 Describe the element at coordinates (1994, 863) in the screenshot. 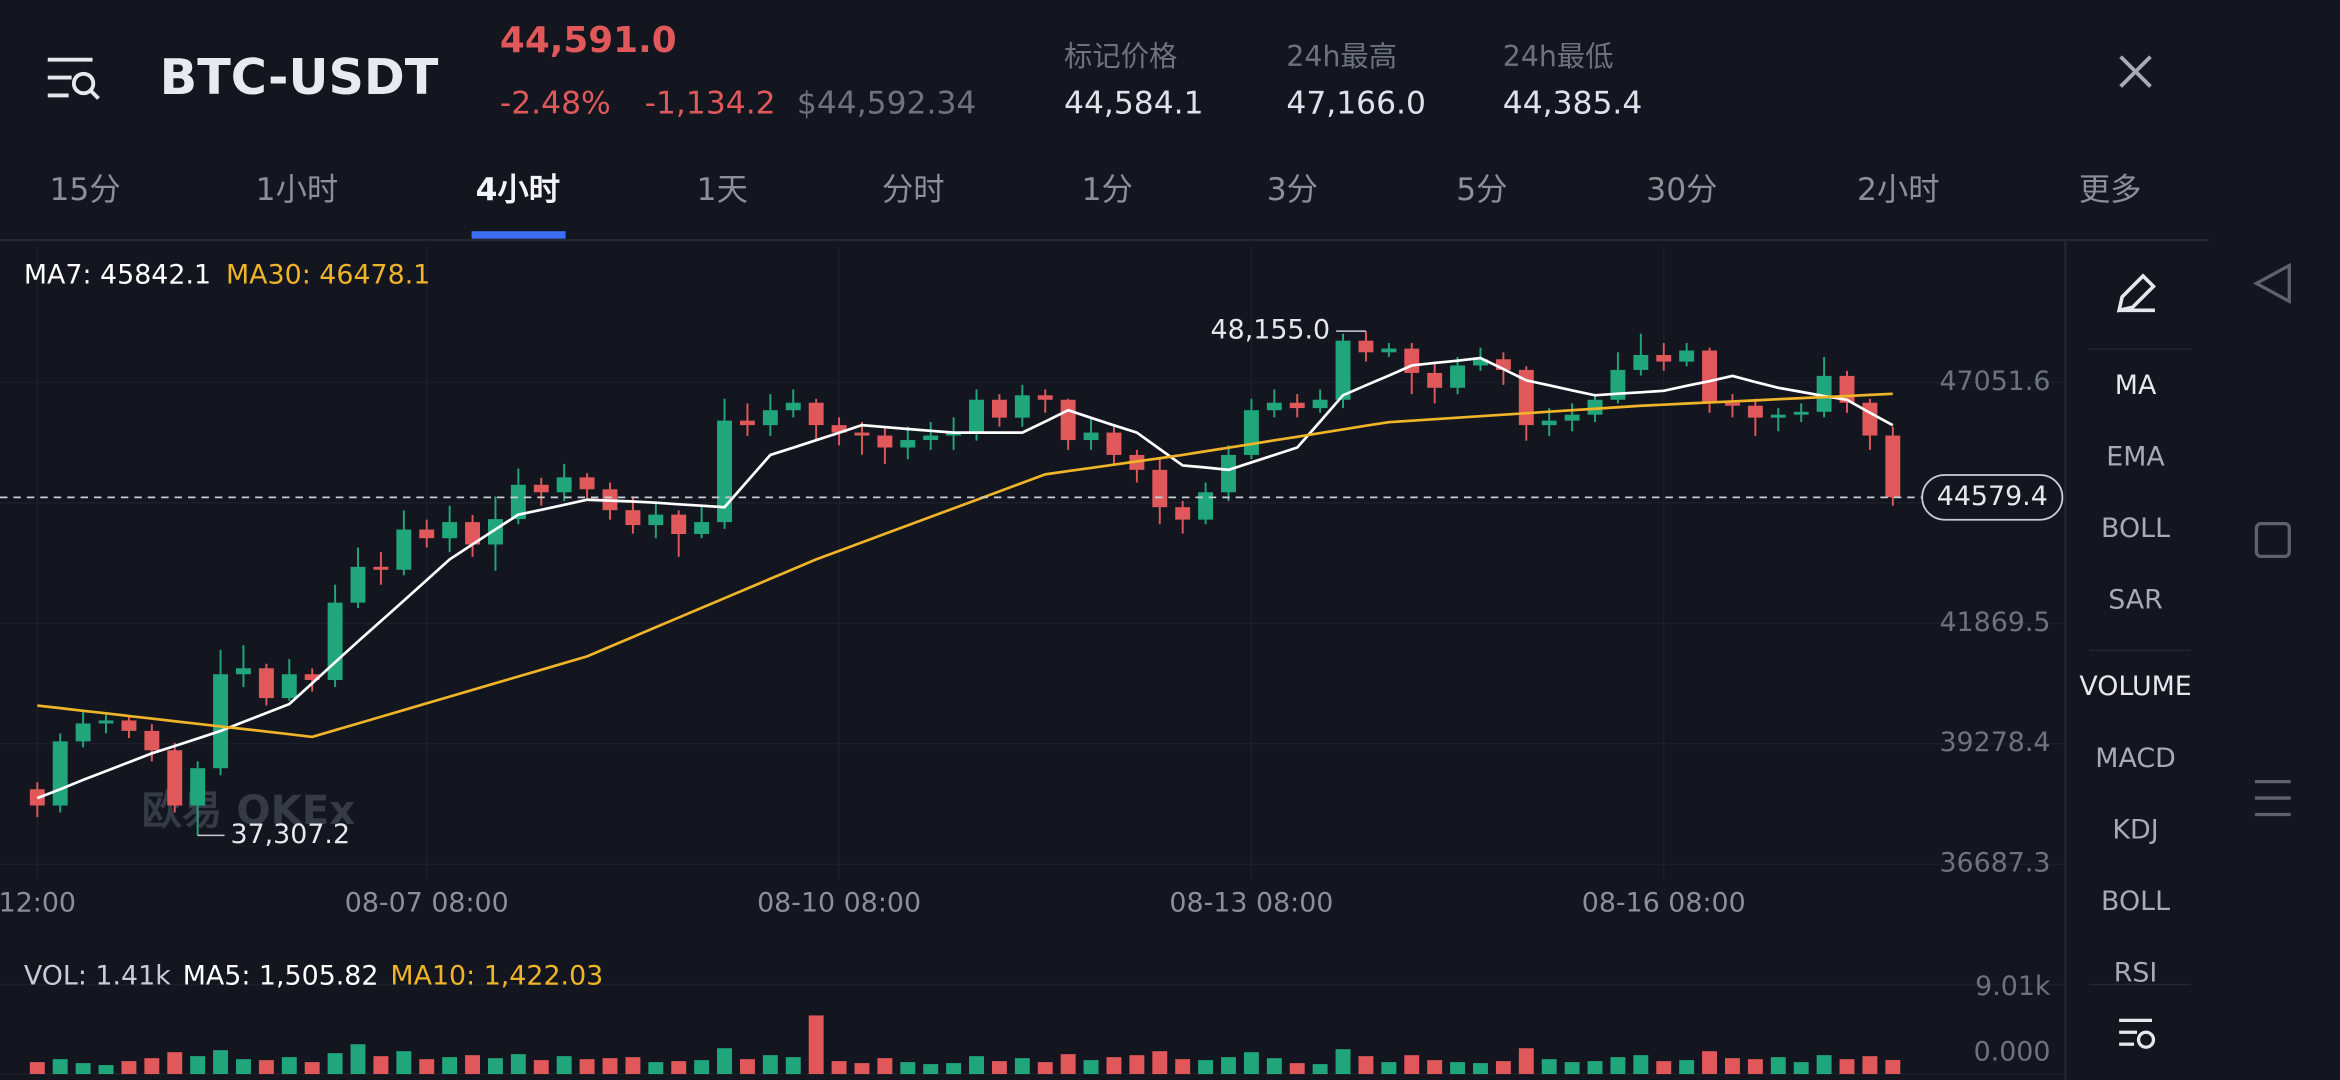

I see `y-tick-label: 36687.3` at that location.